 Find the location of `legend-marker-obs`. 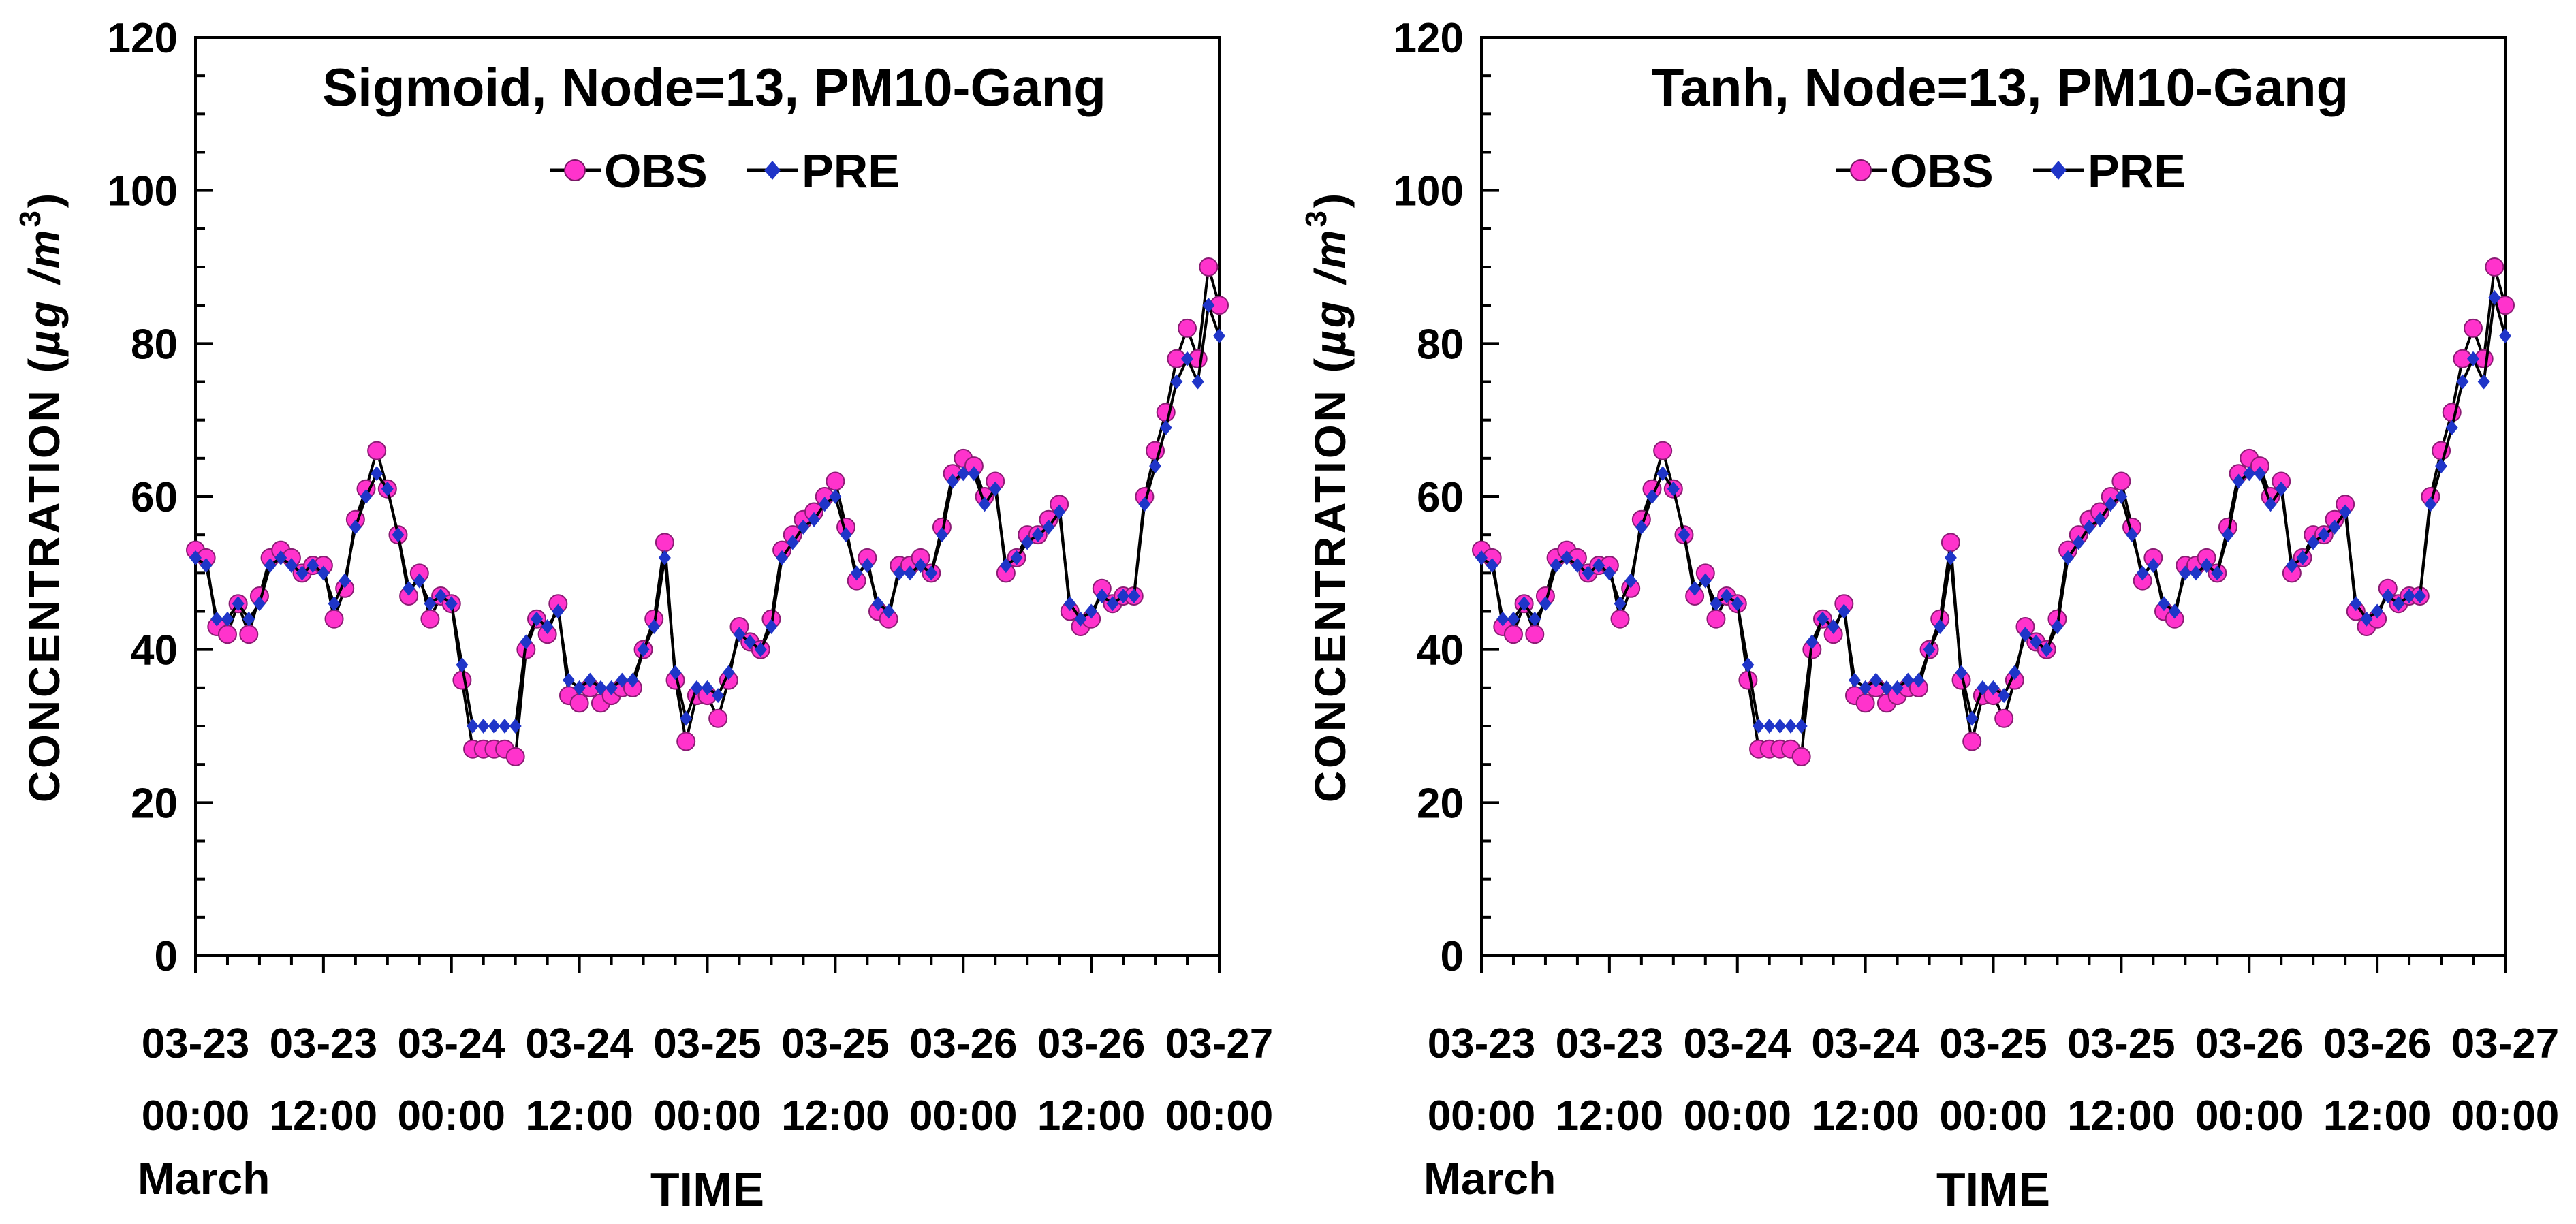

legend-marker-obs is located at coordinates (1861, 170).